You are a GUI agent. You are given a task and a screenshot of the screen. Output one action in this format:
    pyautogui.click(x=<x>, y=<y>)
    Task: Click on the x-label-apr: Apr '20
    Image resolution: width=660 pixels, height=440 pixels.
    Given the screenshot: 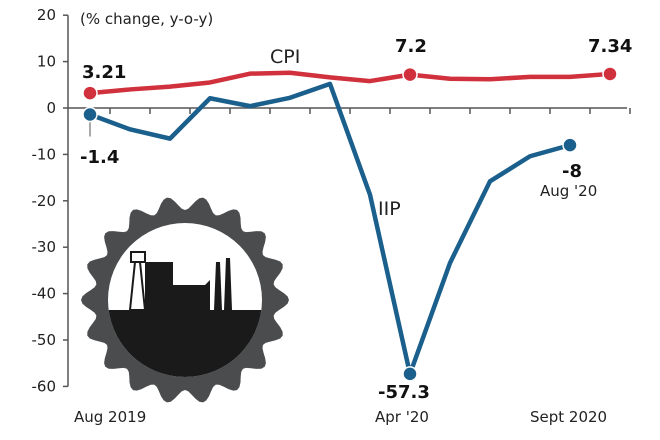 What is the action you would take?
    pyautogui.click(x=402, y=417)
    